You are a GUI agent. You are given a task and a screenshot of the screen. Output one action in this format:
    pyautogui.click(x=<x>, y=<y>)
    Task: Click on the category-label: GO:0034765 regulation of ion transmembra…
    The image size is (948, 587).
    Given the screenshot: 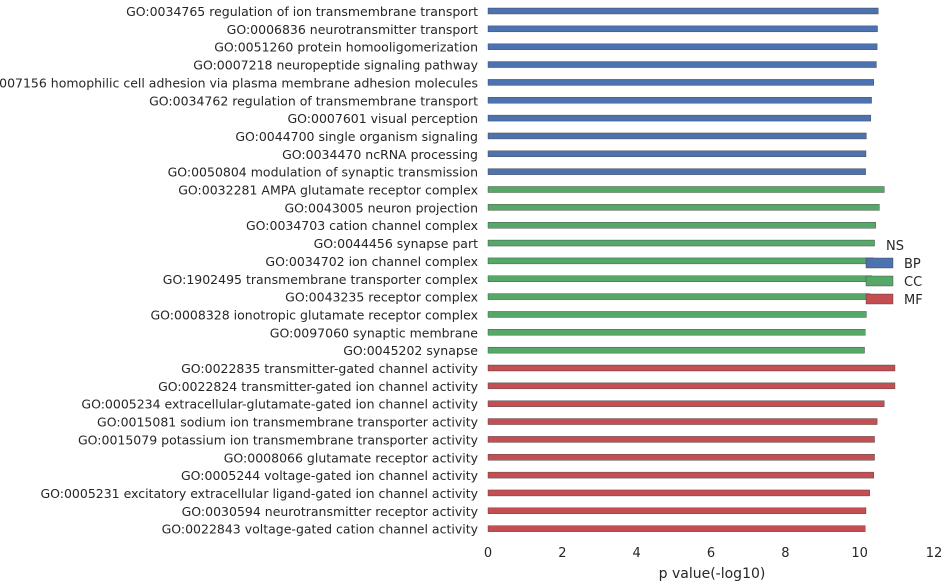 What is the action you would take?
    pyautogui.click(x=302, y=11)
    